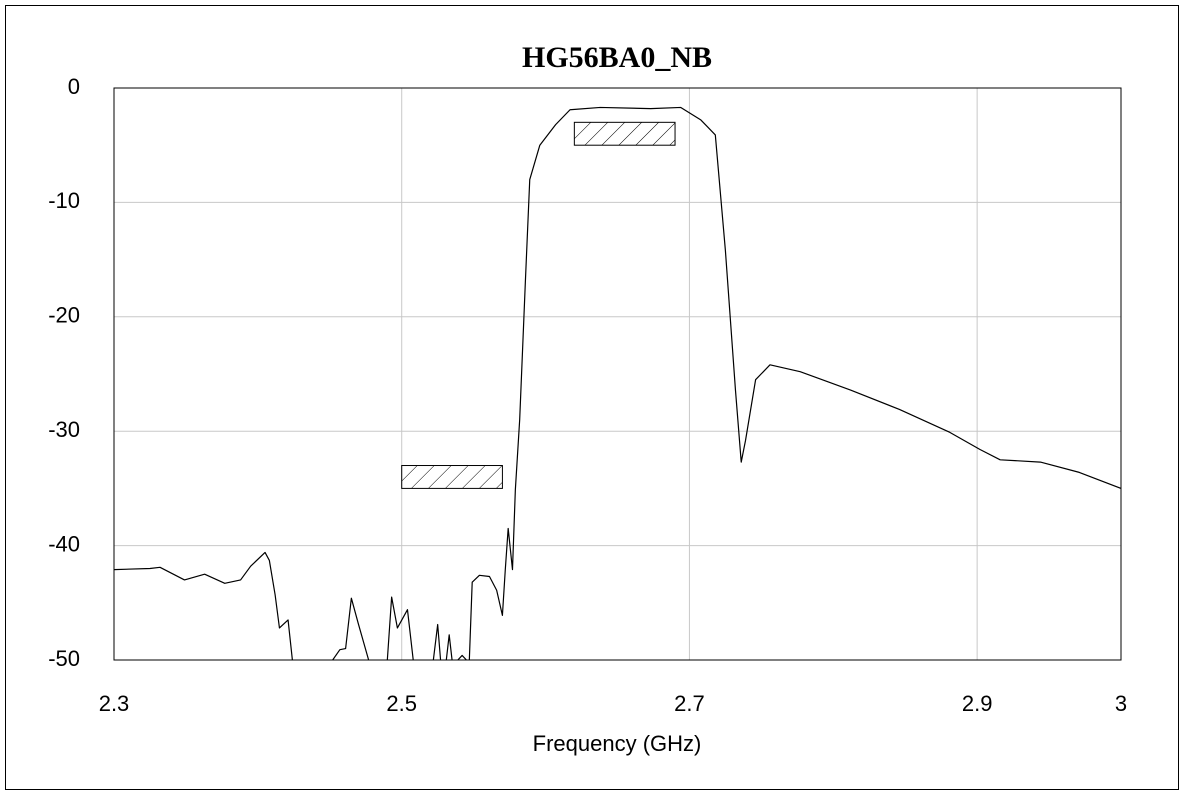  Describe the element at coordinates (64, 315) in the screenshot. I see `y-tick-label: -20` at that location.